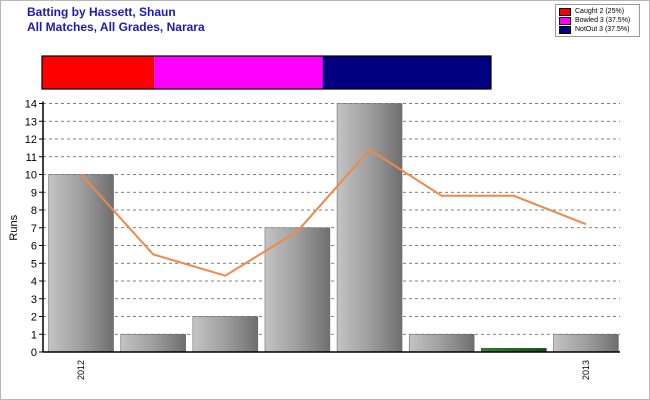  What do you see at coordinates (34, 335) in the screenshot?
I see `y-tick-label-1: 1` at bounding box center [34, 335].